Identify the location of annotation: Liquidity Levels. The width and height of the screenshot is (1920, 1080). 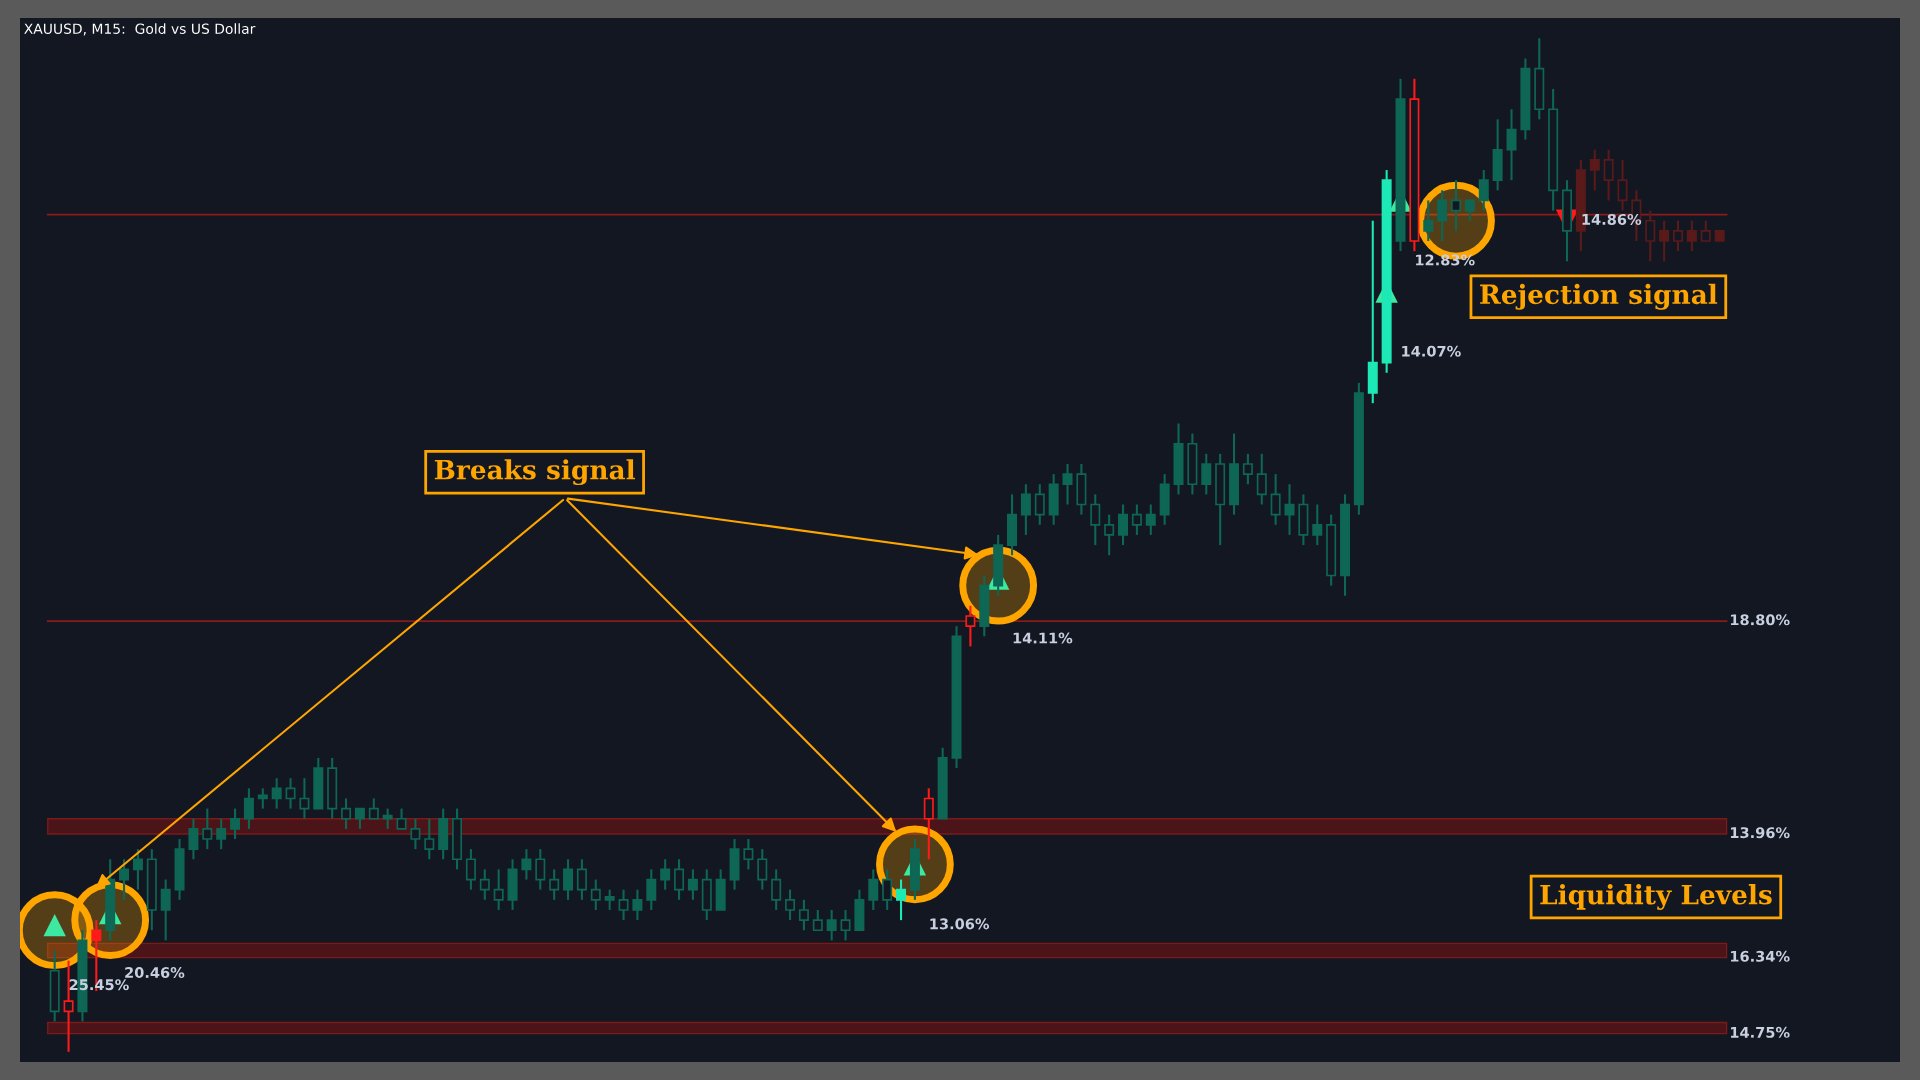
(1656, 897).